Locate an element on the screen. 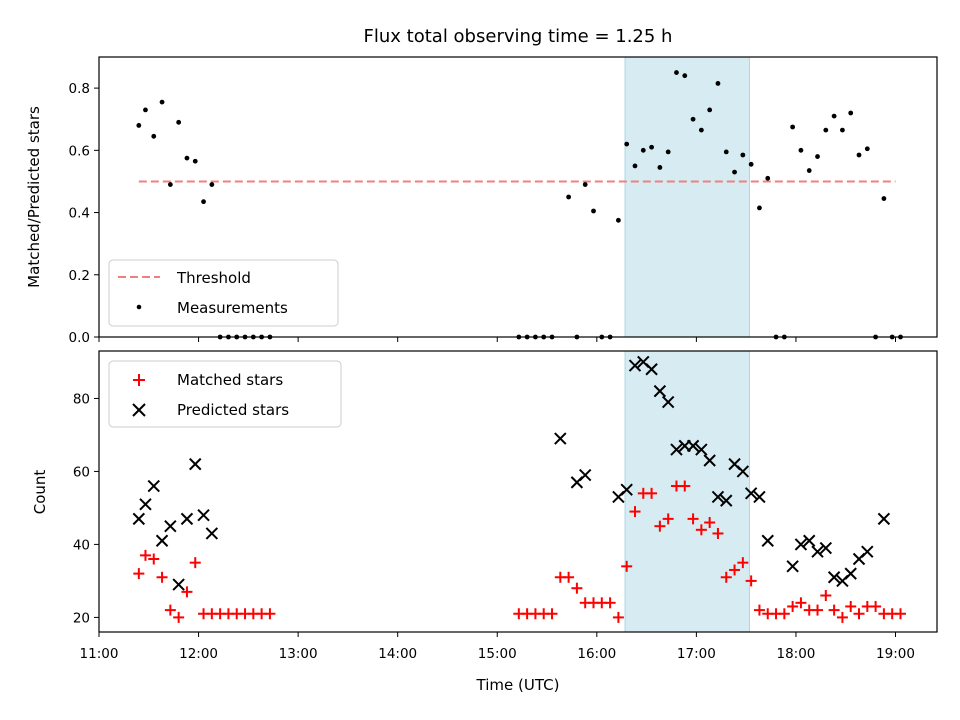 This screenshot has height=720, width=960. x-tick-label: 17:00 is located at coordinates (696, 654).